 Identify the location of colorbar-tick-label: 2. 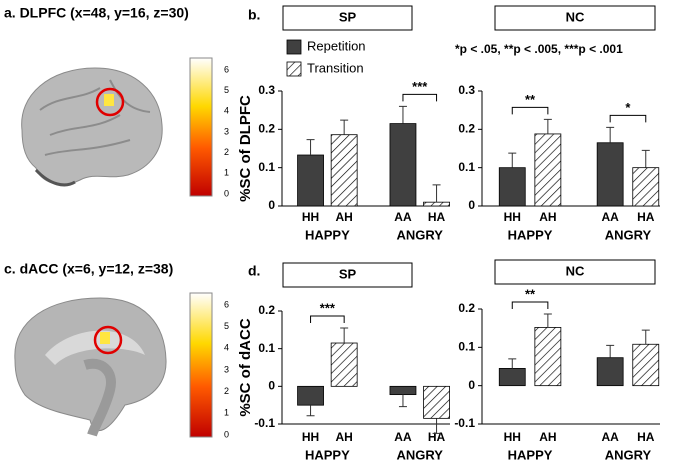
(226, 391).